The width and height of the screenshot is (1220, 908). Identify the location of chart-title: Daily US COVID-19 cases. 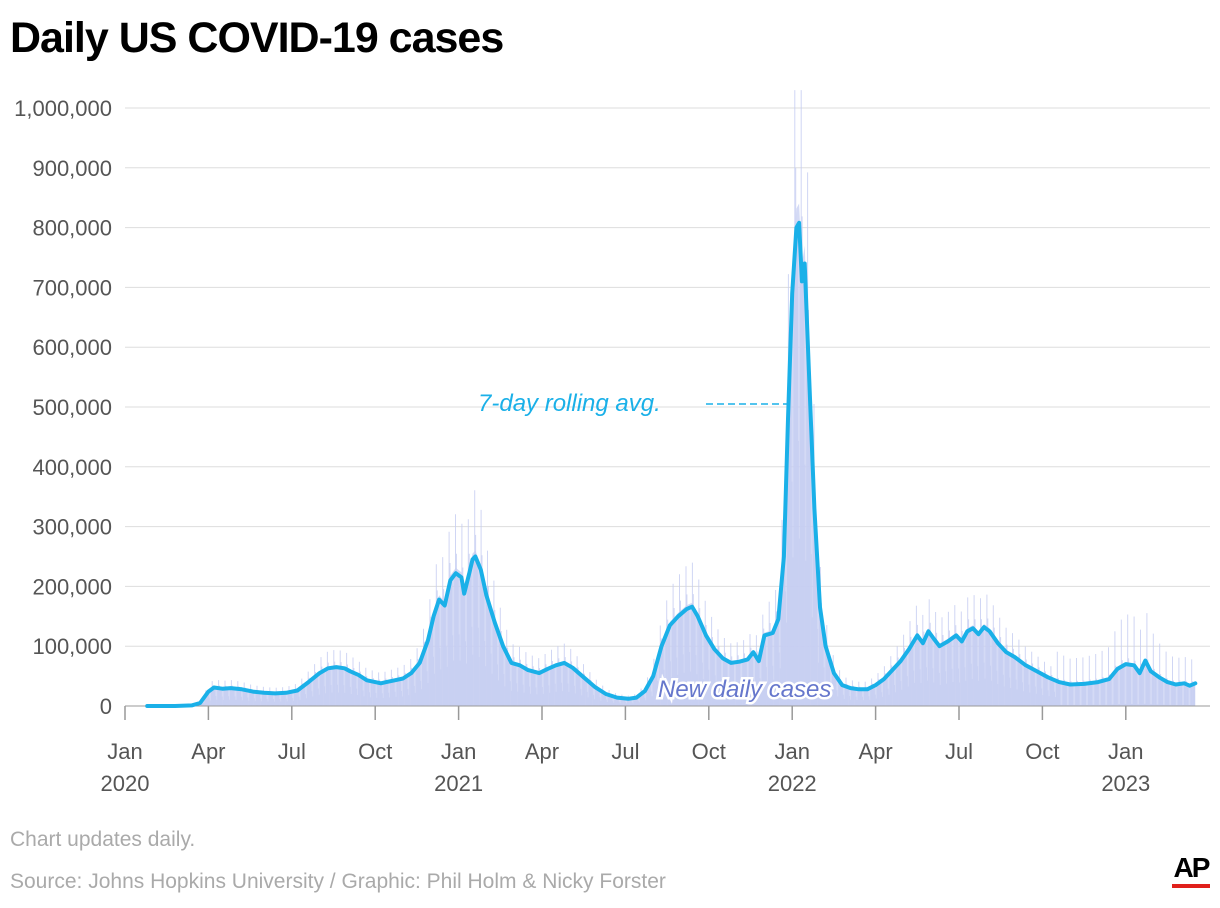
(257, 38).